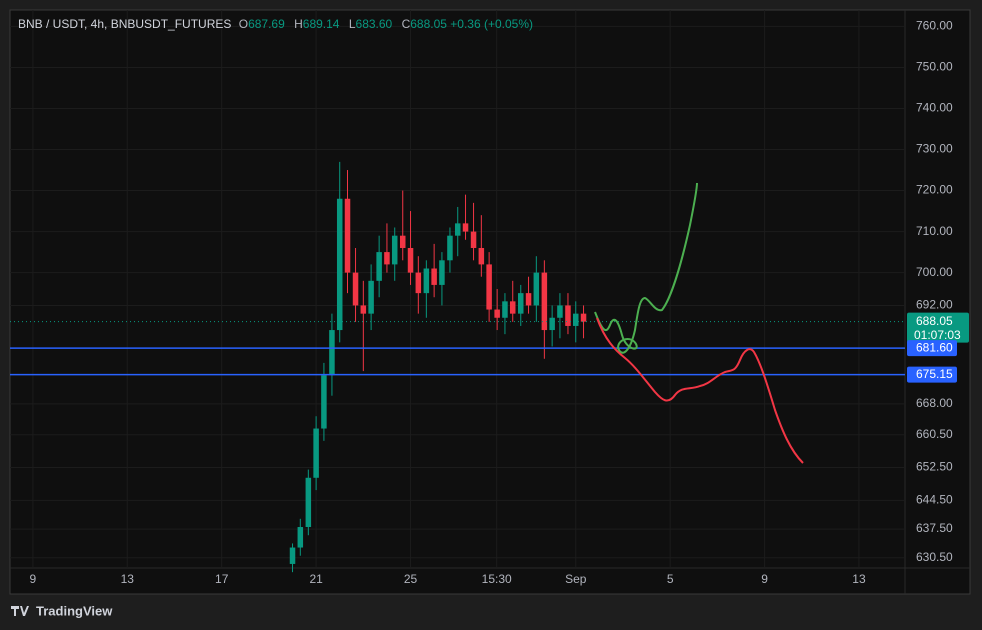 The height and width of the screenshot is (630, 982). Describe the element at coordinates (934, 305) in the screenshot. I see `y-tick-label: 692.00` at that location.